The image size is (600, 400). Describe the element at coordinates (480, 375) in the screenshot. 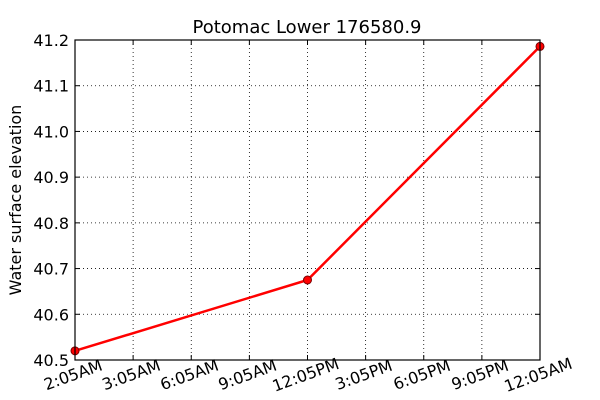

I see `x-tick-label: 9:05PM` at that location.